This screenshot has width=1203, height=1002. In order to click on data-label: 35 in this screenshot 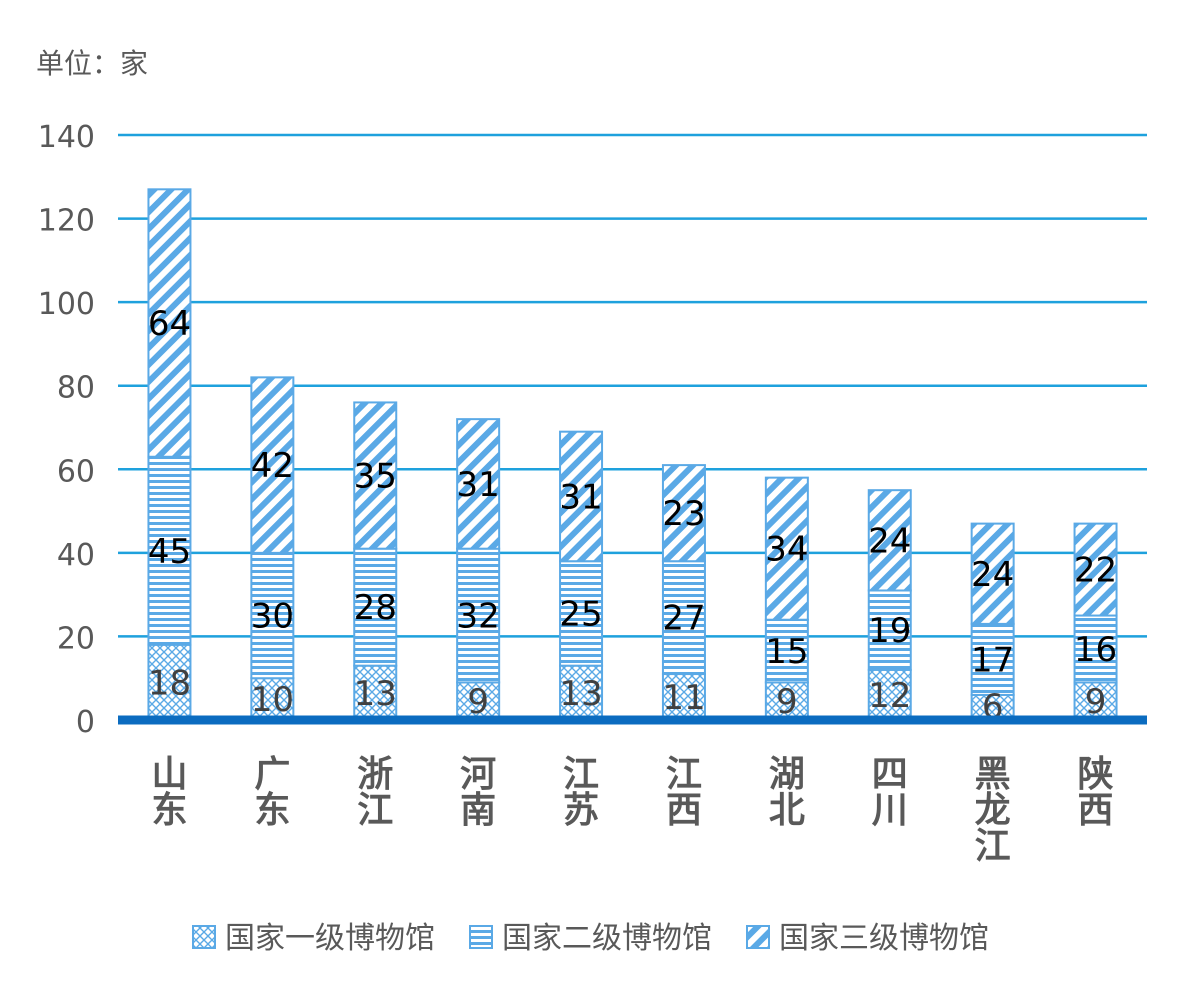, I will do `click(375, 477)`.